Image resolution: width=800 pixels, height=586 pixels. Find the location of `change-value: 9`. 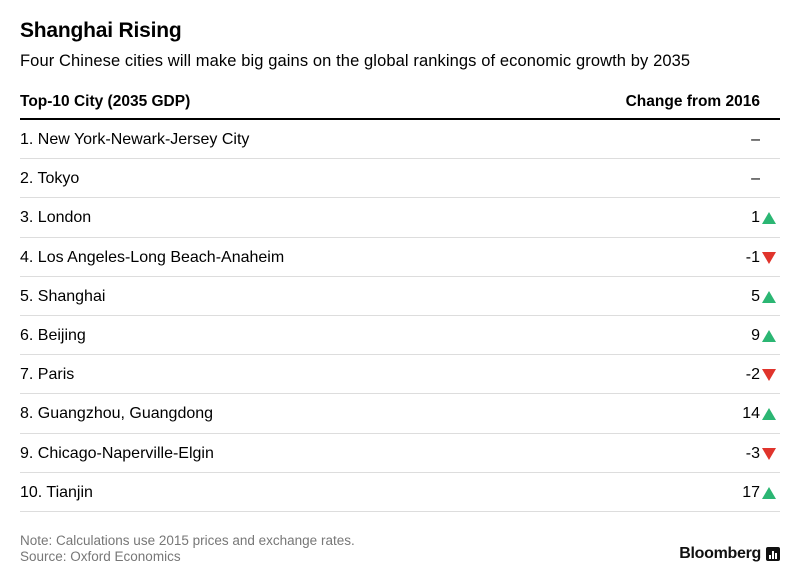

change-value: 9 is located at coordinates (755, 335).